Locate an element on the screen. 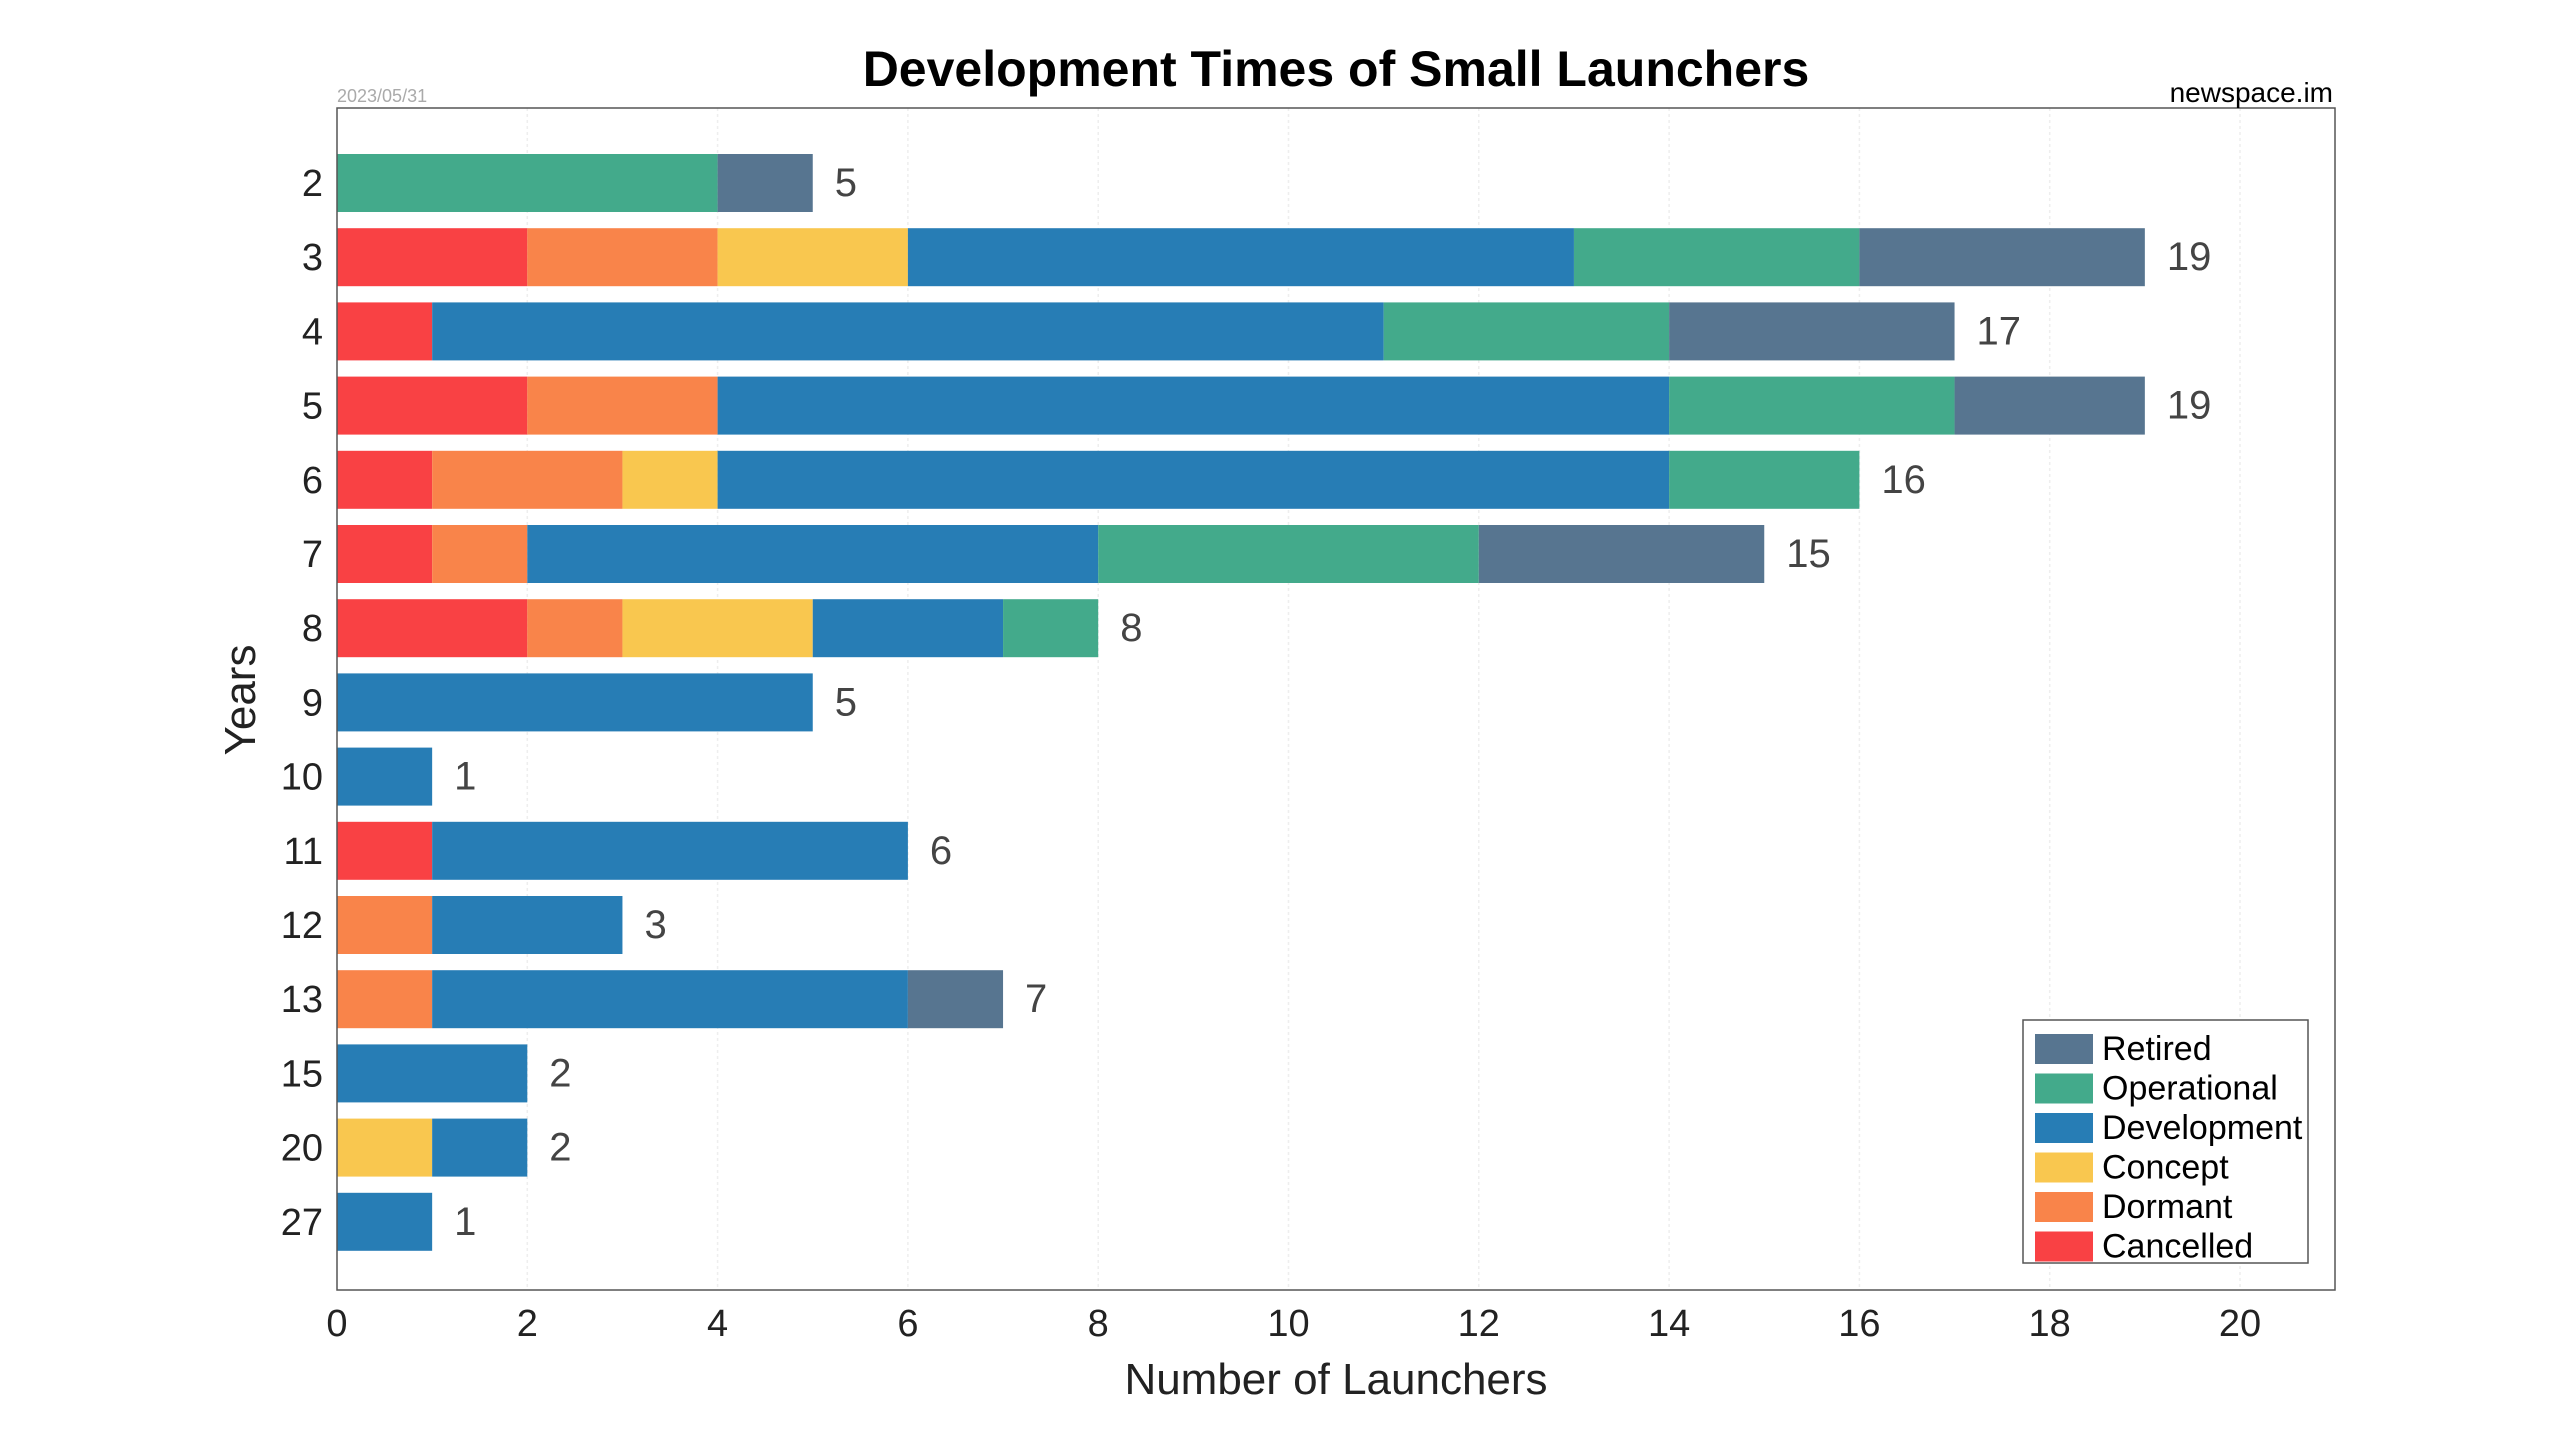  bar-total-label: 15 is located at coordinates (1808, 554).